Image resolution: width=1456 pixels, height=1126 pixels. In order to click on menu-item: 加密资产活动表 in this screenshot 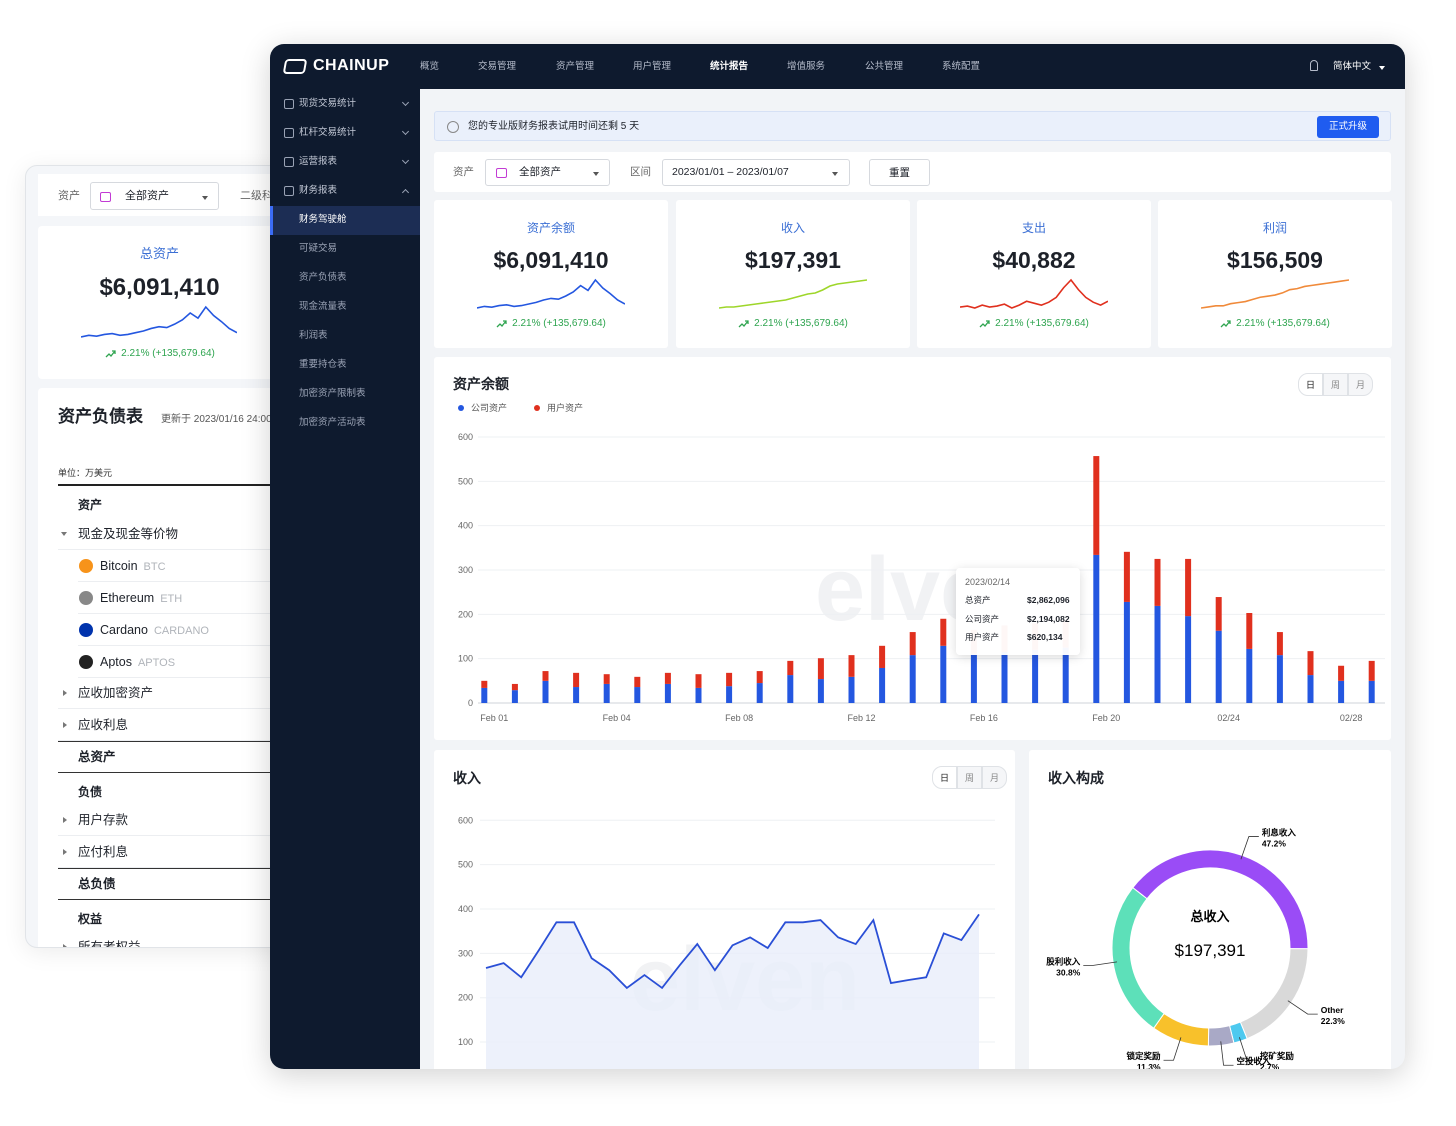, I will do `click(332, 422)`.